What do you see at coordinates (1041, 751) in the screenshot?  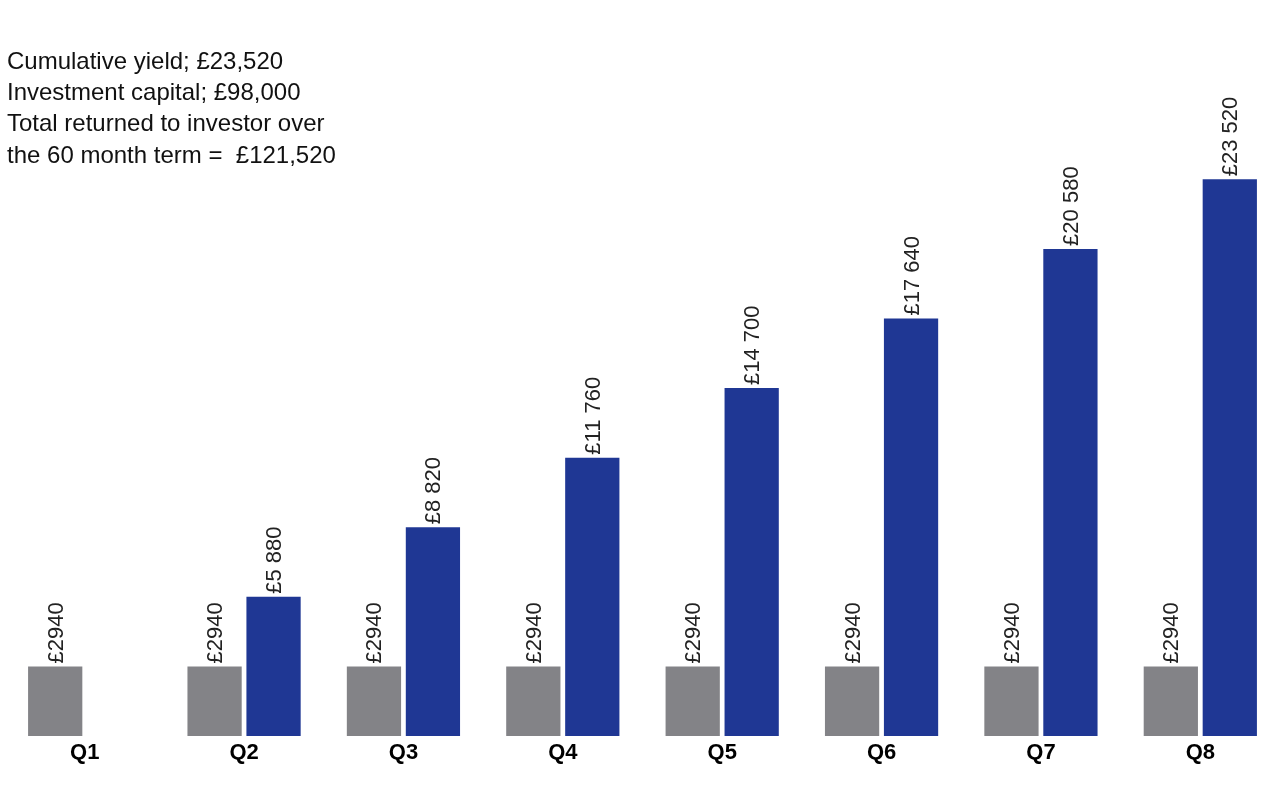 I see `x-tick-label: Q7` at bounding box center [1041, 751].